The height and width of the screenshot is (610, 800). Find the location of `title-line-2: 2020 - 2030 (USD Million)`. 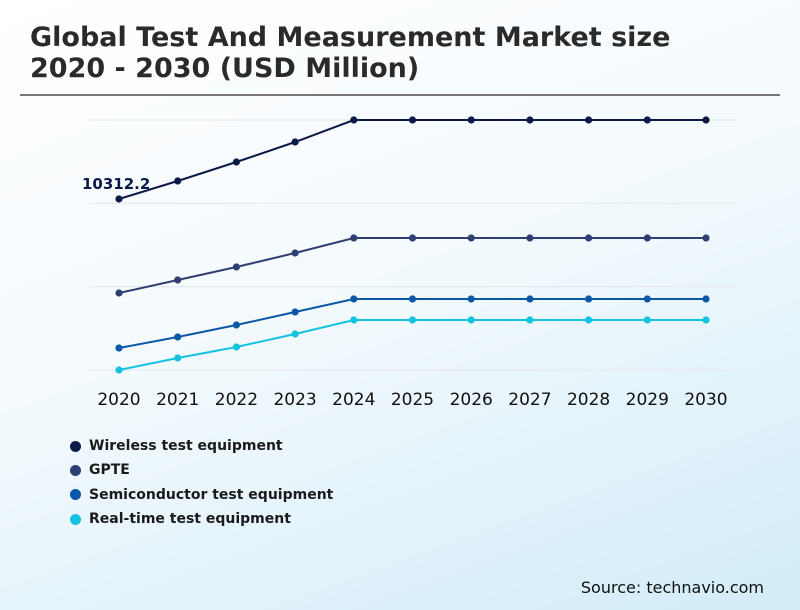

title-line-2: 2020 - 2030 (USD Million) is located at coordinates (225, 68).